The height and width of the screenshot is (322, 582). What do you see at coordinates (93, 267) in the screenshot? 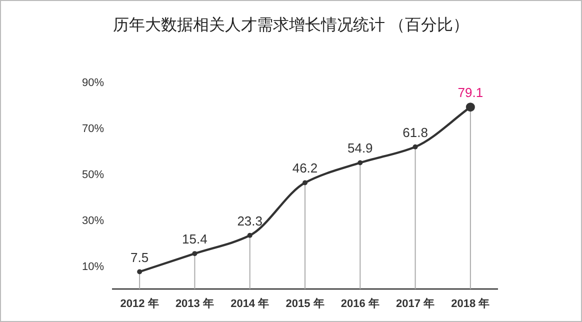
I see `y-tick-label: 10%` at bounding box center [93, 267].